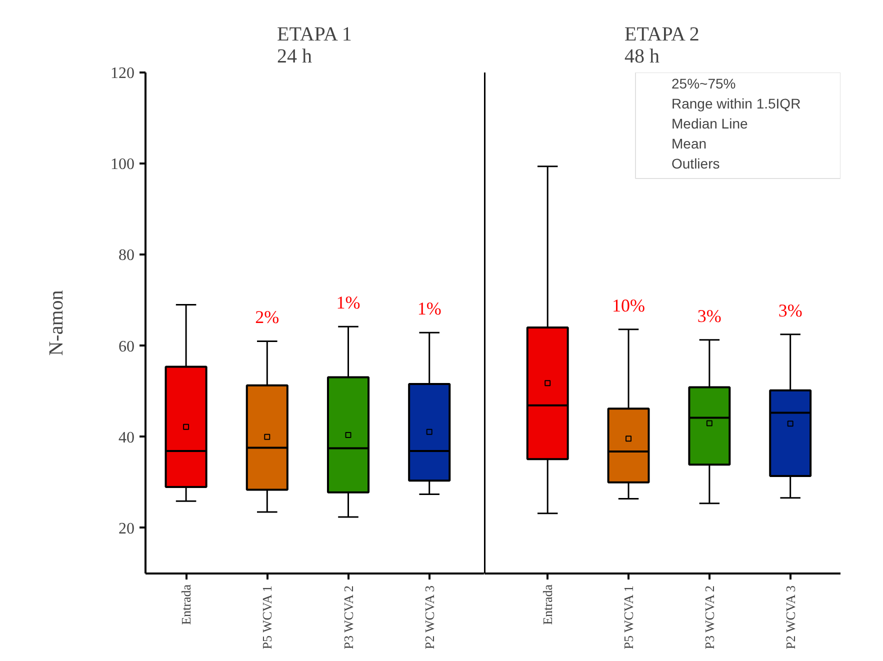 The height and width of the screenshot is (661, 883). Describe the element at coordinates (122, 73) in the screenshot. I see `y-tick-label: 120` at that location.